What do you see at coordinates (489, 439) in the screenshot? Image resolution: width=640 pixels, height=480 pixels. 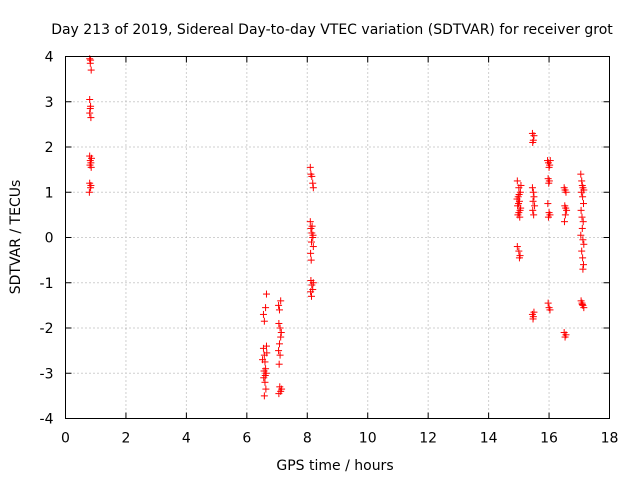 I see `x-tick-label: 14` at bounding box center [489, 439].